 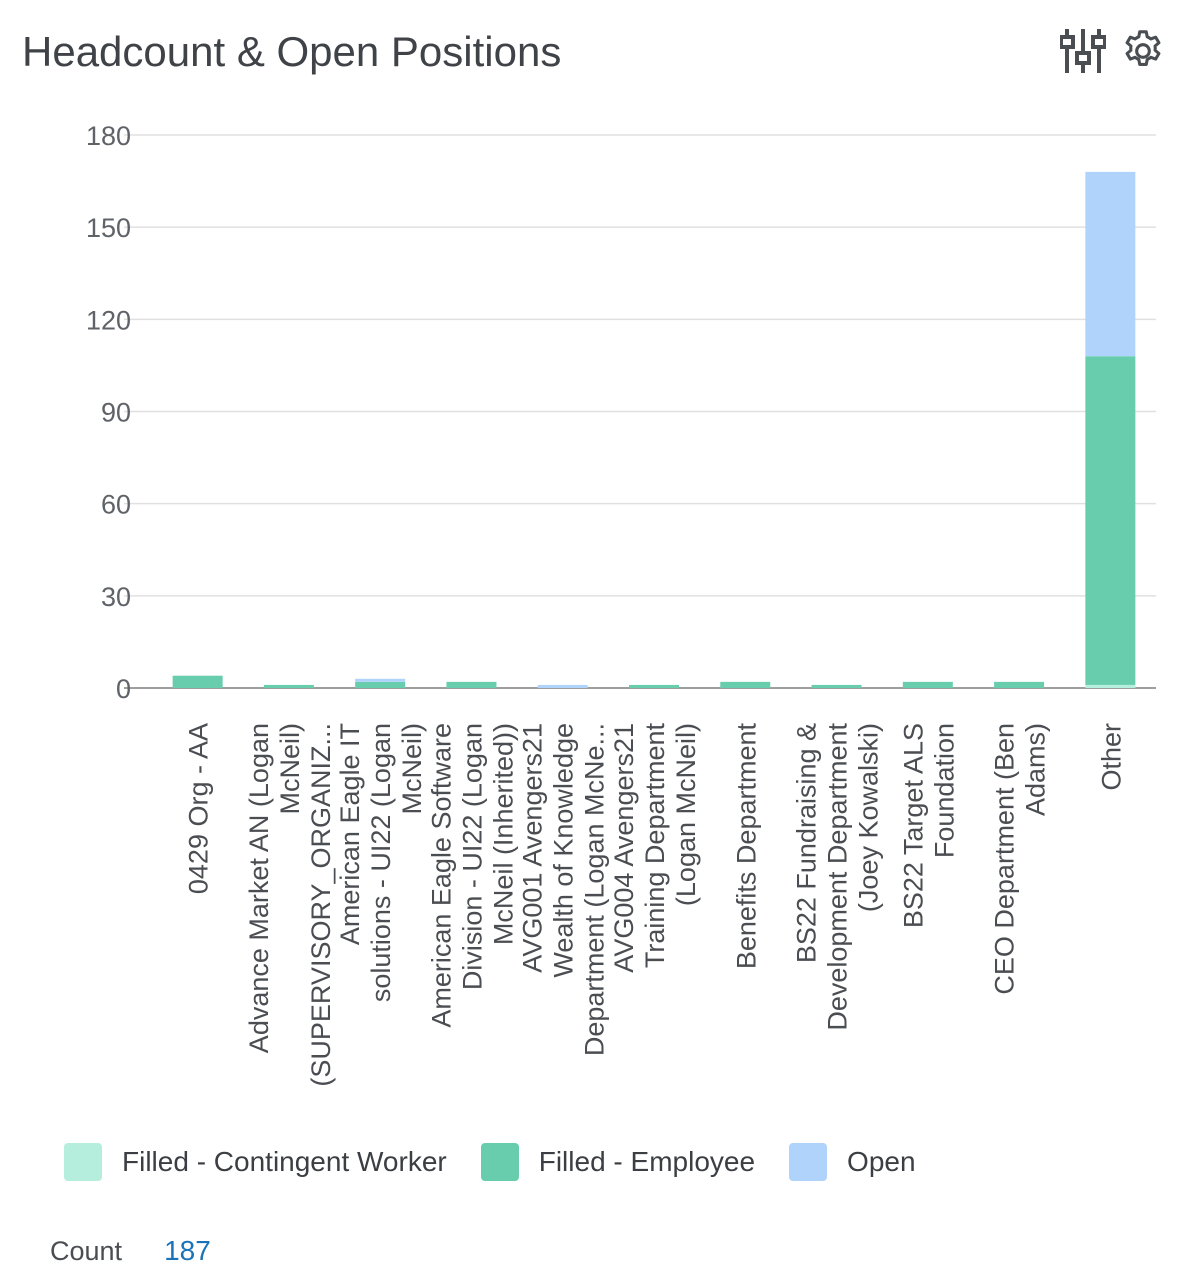 I want to click on x-tick-label-line: Benefits Department, so click(x=746, y=846).